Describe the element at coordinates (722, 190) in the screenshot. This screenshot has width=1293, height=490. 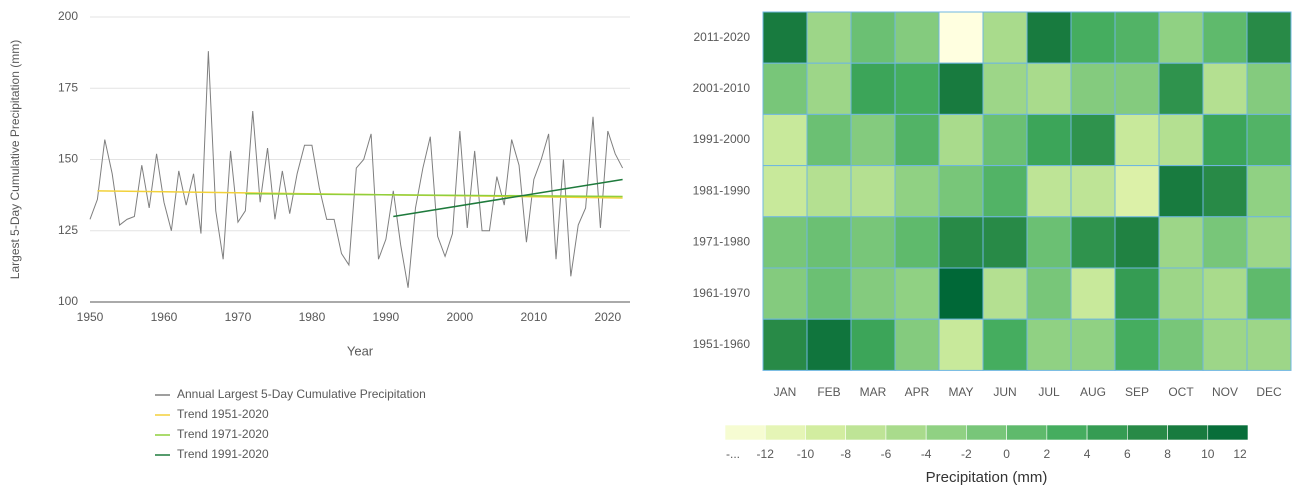
I see `row-label: 1981-1990` at that location.